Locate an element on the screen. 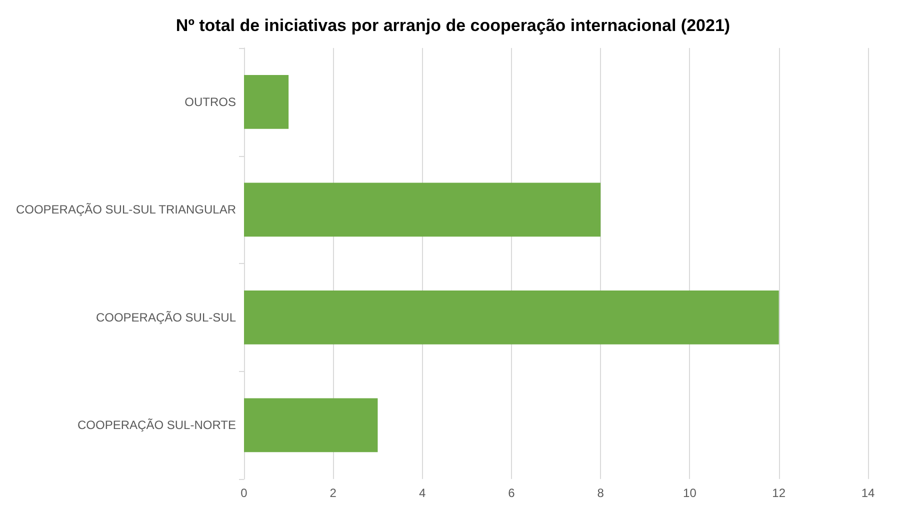  x-tick-label: 2 is located at coordinates (333, 493).